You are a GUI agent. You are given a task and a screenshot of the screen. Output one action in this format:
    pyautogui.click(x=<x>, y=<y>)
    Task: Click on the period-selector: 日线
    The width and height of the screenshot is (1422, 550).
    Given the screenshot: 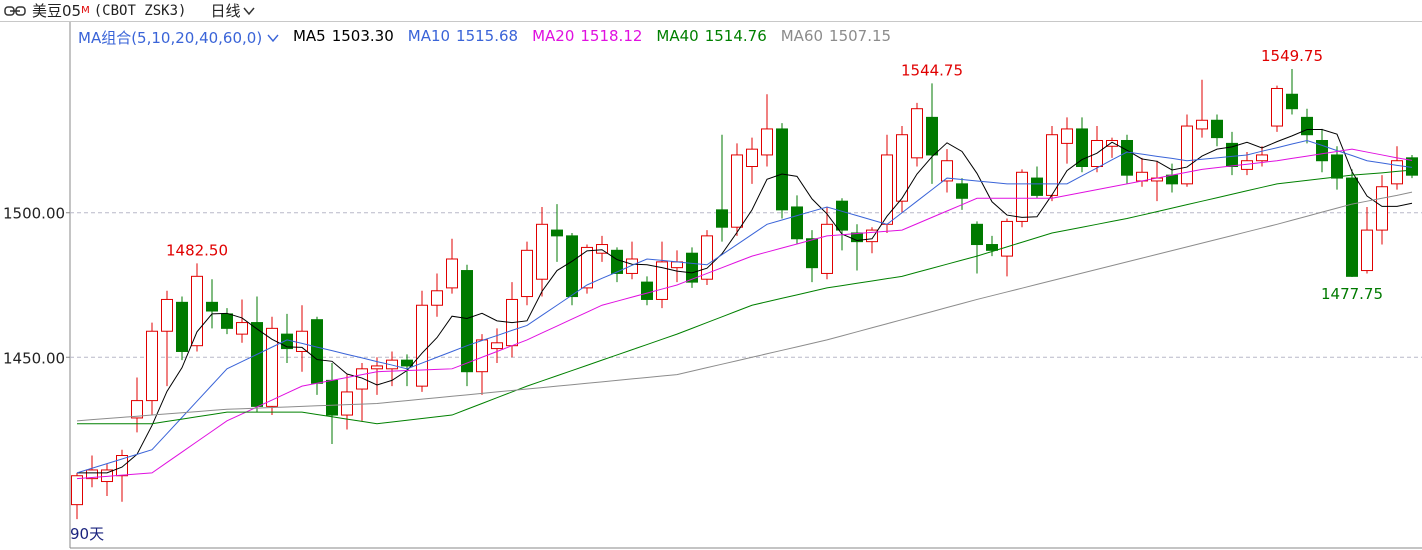 What is the action you would take?
    pyautogui.click(x=225, y=11)
    